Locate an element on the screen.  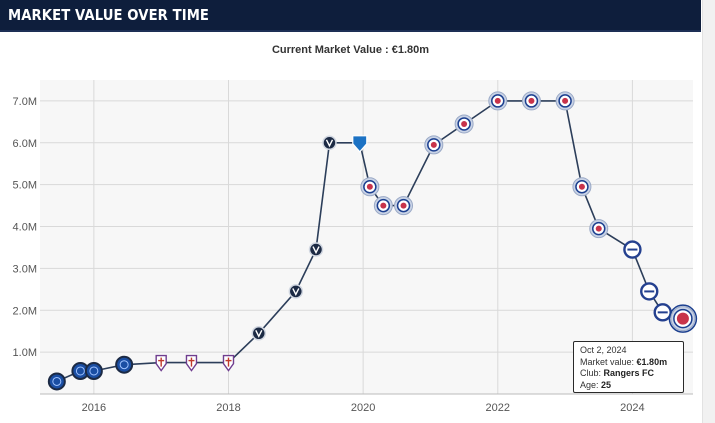
y-tick-label: 1.0M is located at coordinates (25, 353).